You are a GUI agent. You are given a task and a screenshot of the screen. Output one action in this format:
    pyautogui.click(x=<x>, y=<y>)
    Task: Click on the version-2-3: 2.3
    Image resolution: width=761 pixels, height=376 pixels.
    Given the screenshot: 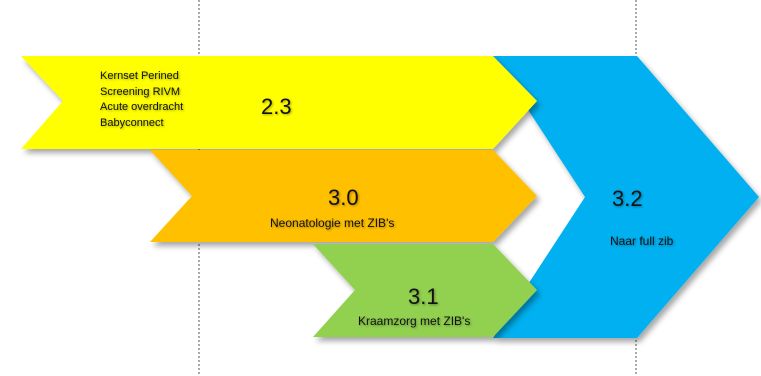 What is the action you would take?
    pyautogui.click(x=276, y=106)
    